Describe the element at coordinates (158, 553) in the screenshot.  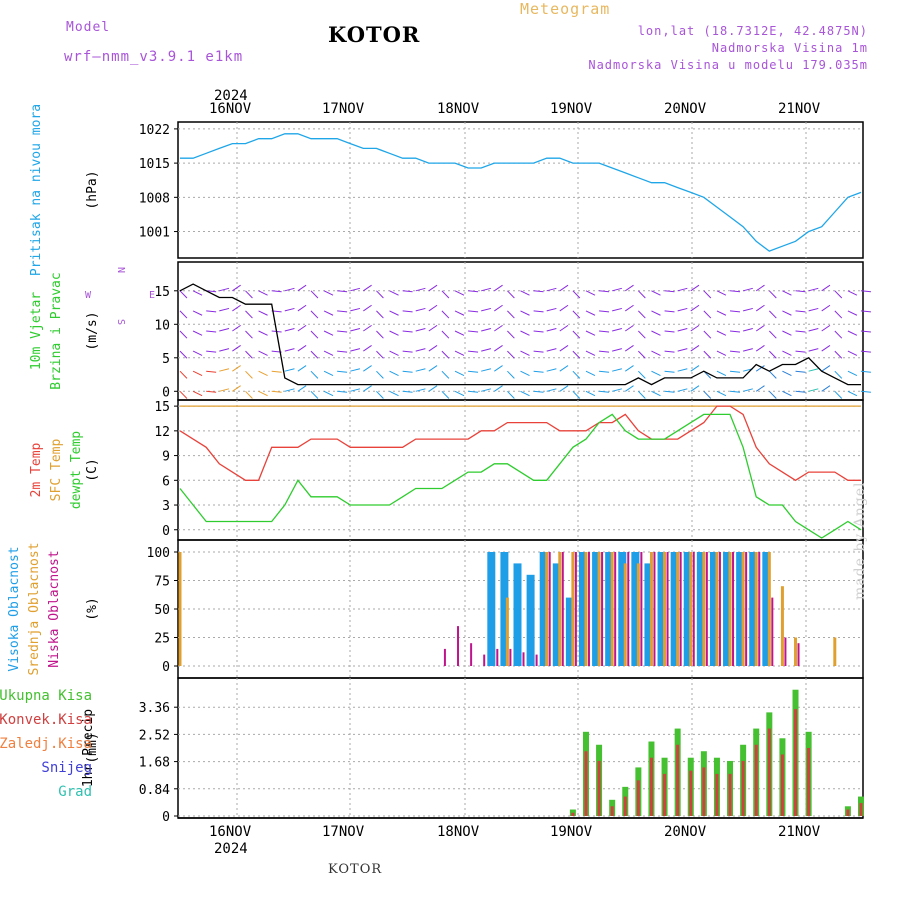
I see `y-tick-label: 100` at that location.